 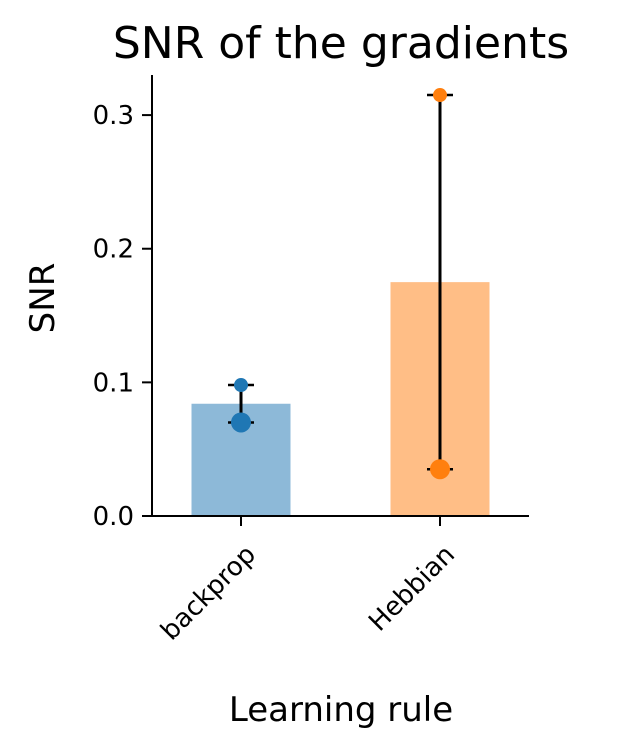 What do you see at coordinates (341, 710) in the screenshot?
I see `x-axis-label: Learning rule` at bounding box center [341, 710].